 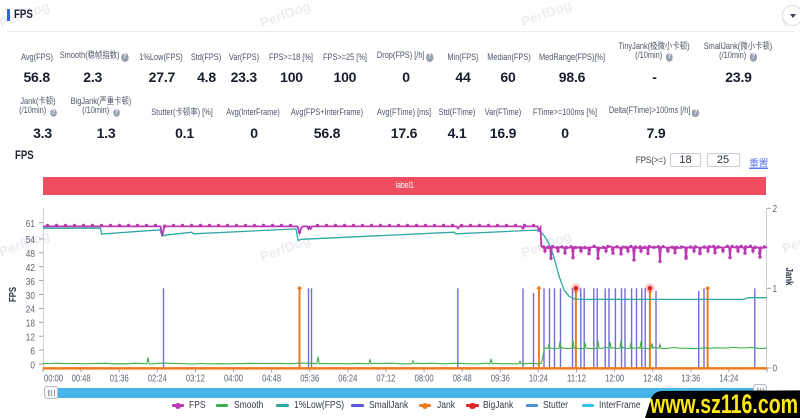 I want to click on svg-text: 05:36, so click(x=309, y=378).